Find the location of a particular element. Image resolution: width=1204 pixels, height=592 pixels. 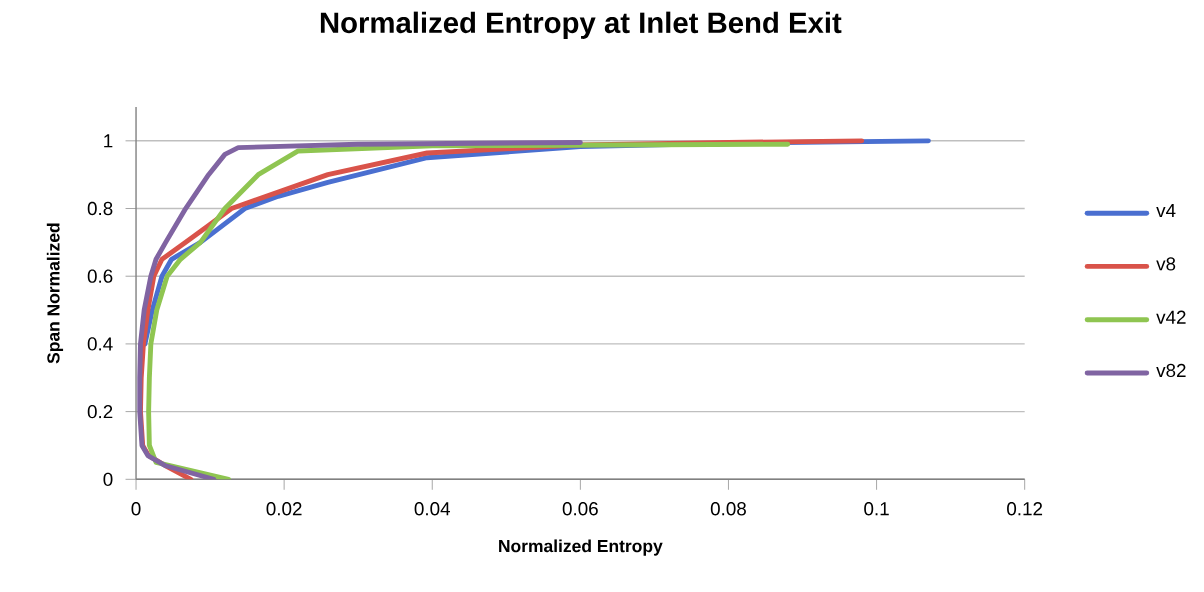

y-tick-label: 0.2 is located at coordinates (100, 412).